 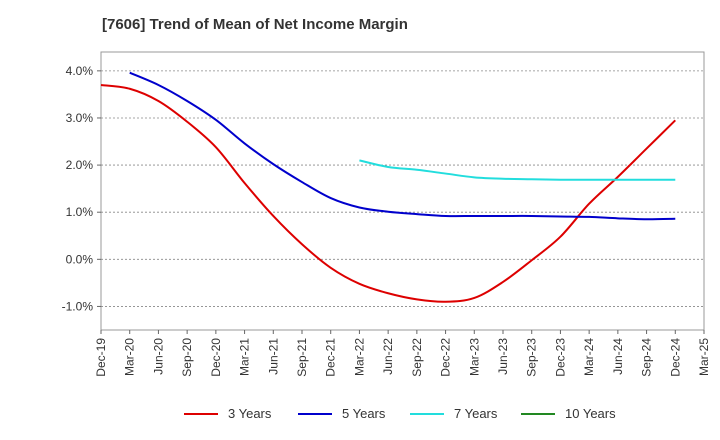 I want to click on x-tick-label: Sep-20, so click(x=187, y=357).